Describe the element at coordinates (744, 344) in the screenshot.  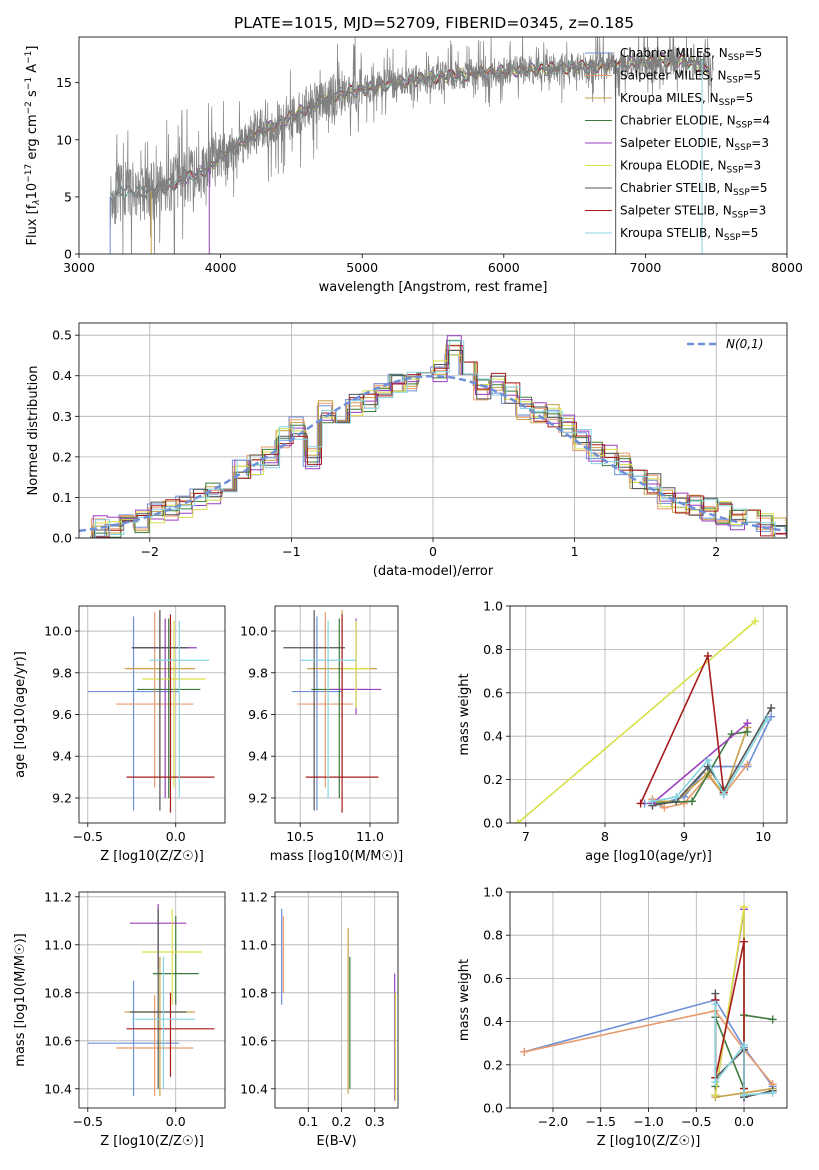
I see `normal-legend-label: N(0,1)` at that location.